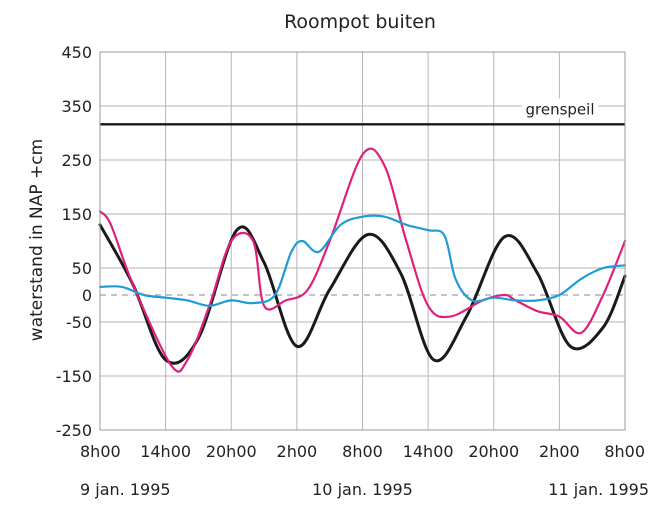 The height and width of the screenshot is (506, 663). I want to click on reference-line-group: grenspeil, so click(362, 112).